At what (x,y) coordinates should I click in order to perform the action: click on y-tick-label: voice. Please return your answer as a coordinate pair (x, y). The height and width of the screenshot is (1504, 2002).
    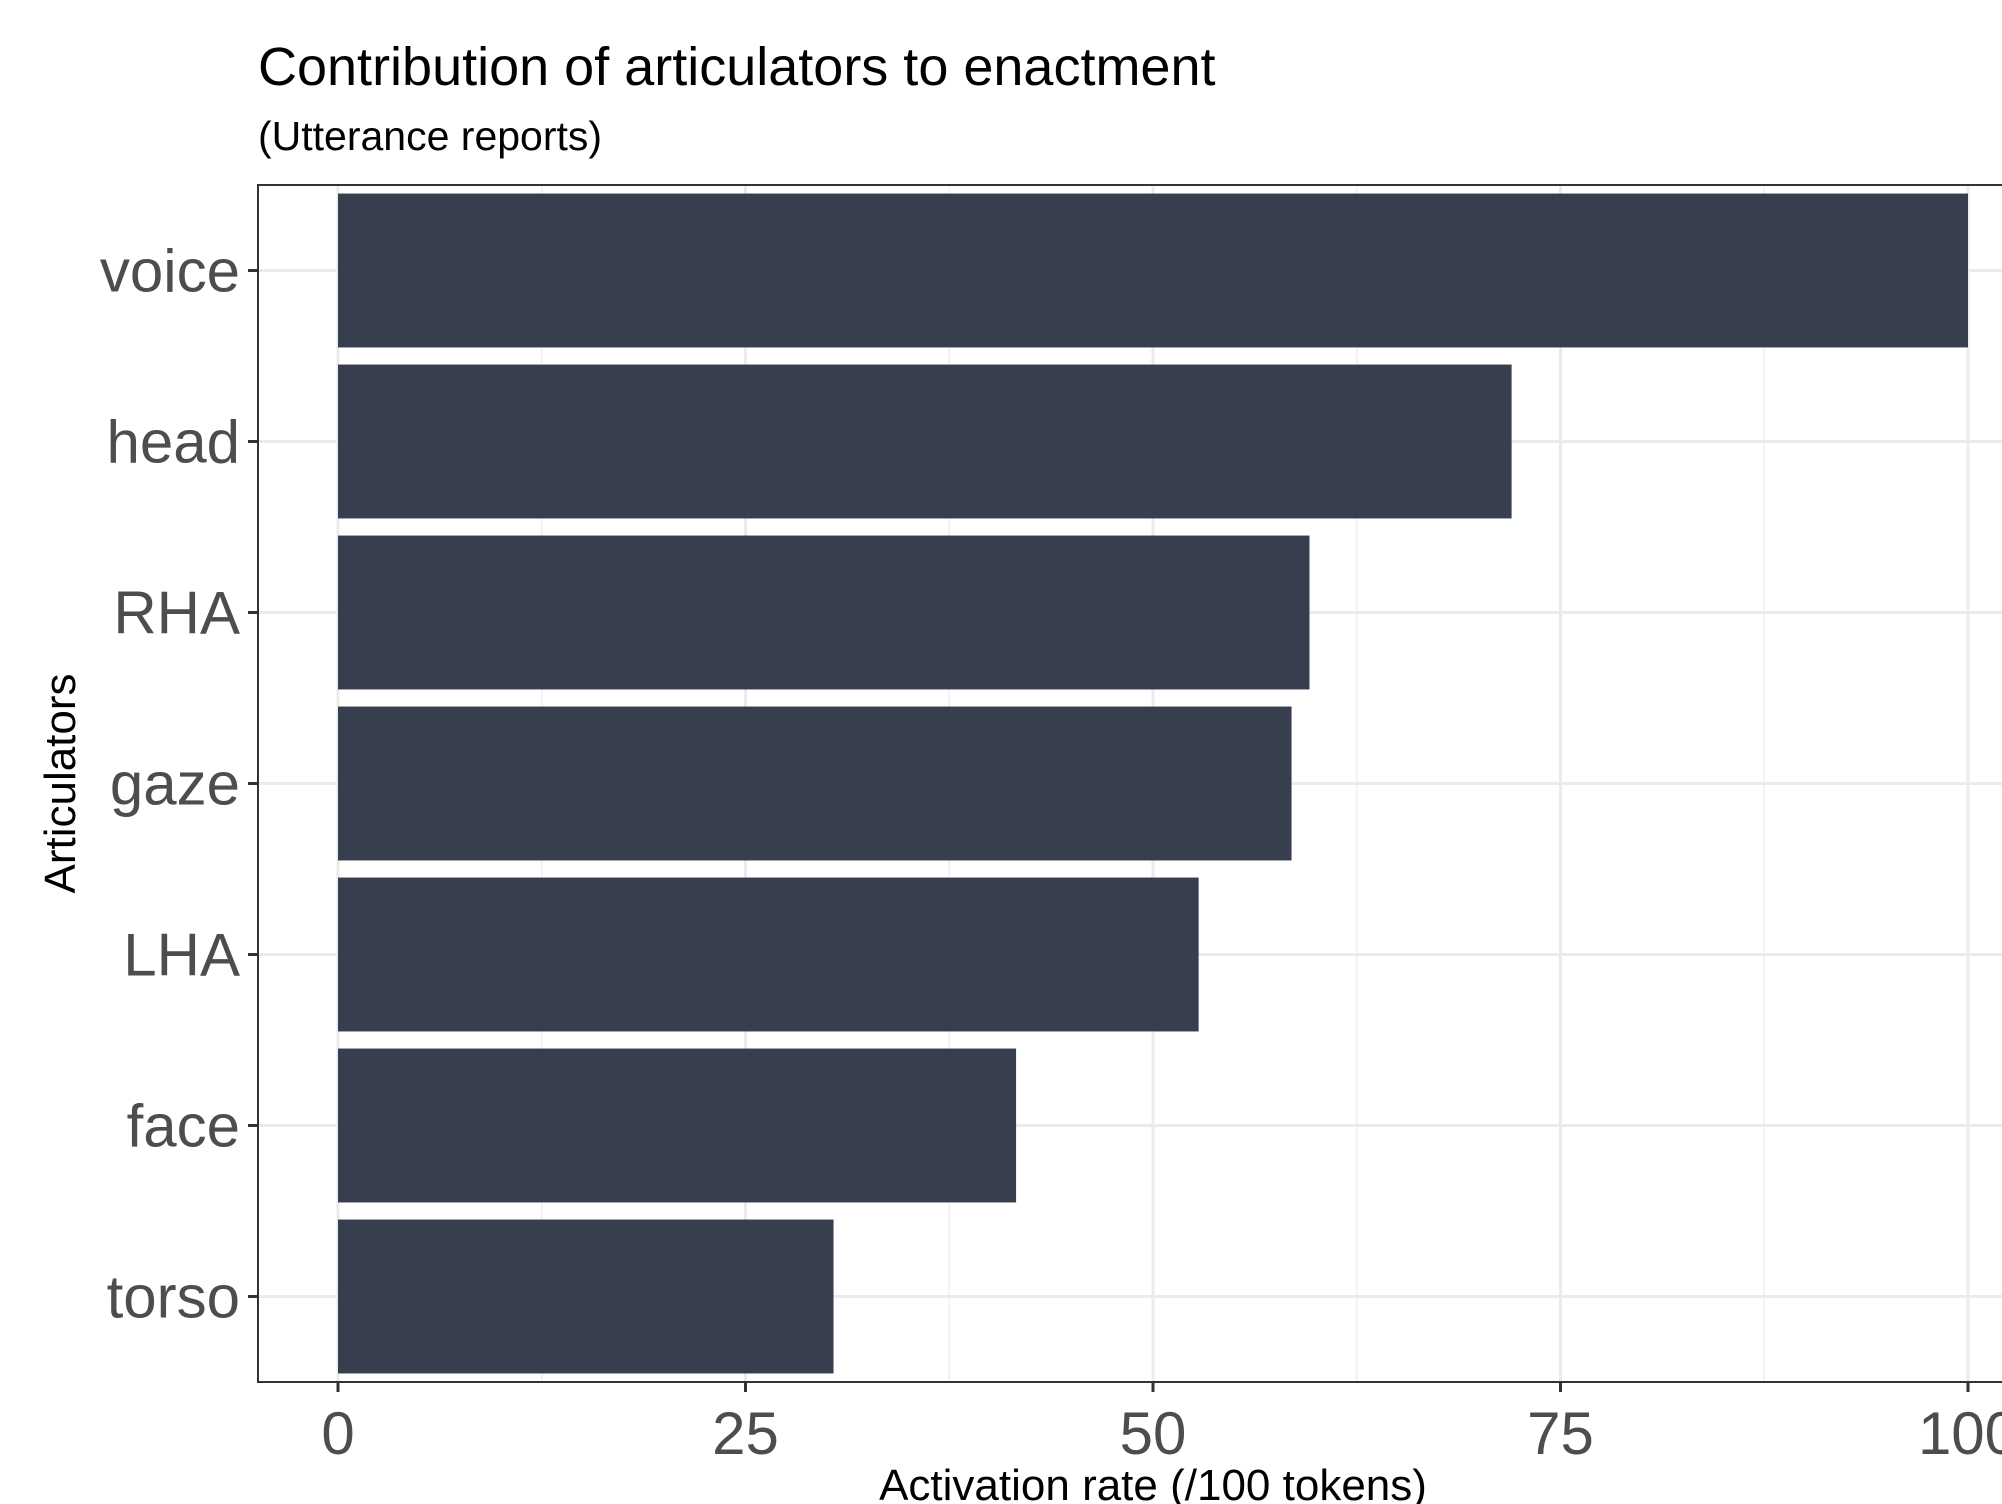
    Looking at the image, I should click on (170, 271).